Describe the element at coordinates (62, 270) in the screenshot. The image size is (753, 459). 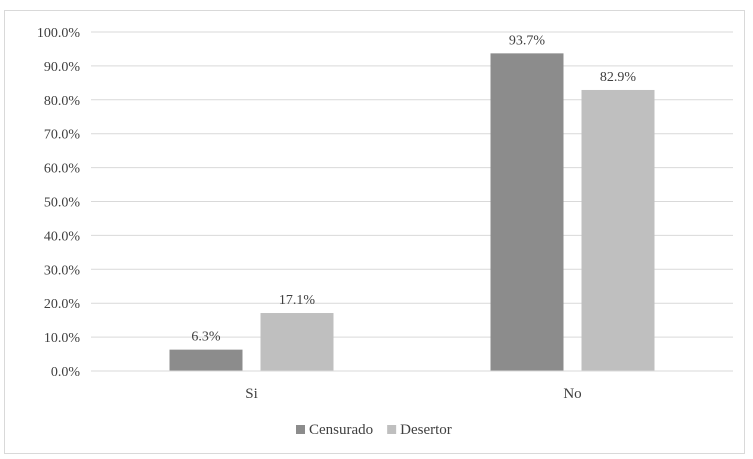
I see `y-tick-label: 30.0%` at that location.